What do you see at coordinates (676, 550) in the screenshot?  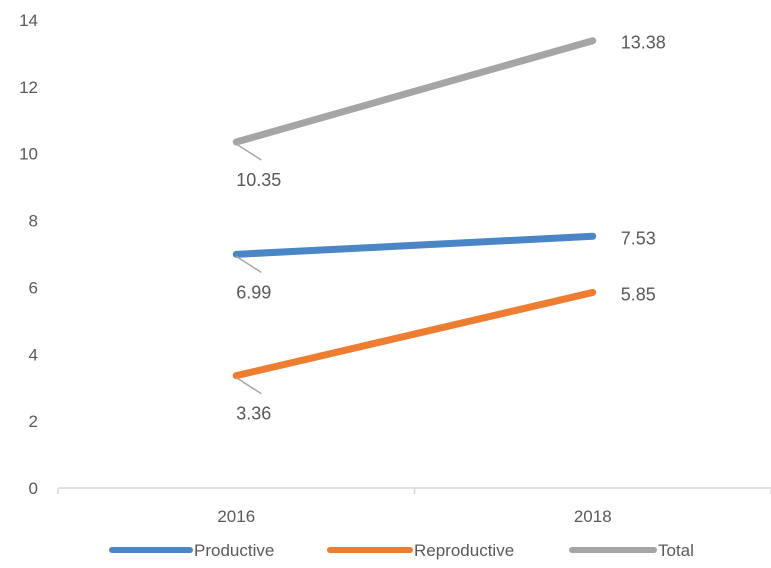 I see `legend-label-total: Total` at bounding box center [676, 550].